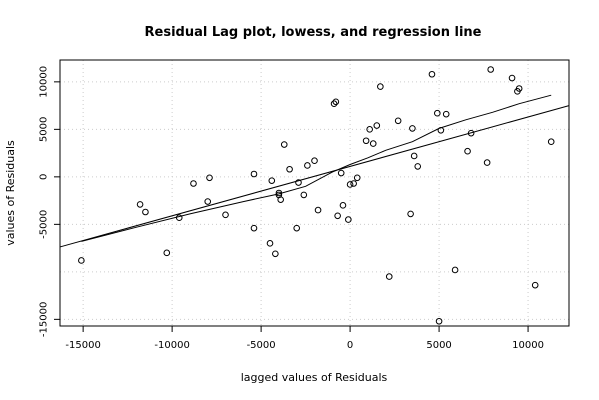  I want to click on x-axis: -15000 -10000 -5000 0 5000 10000, so click(304, 338).